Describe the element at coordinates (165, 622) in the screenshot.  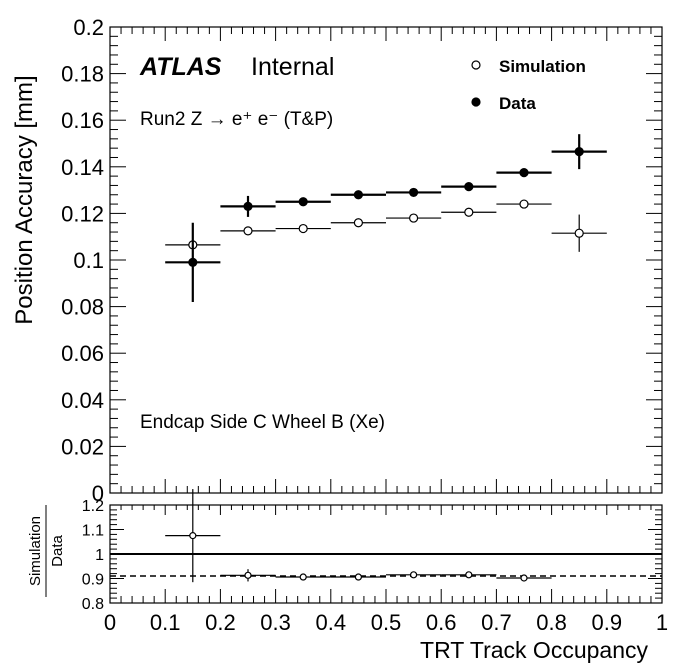
I see `x-tick-label: 0.1` at that location.